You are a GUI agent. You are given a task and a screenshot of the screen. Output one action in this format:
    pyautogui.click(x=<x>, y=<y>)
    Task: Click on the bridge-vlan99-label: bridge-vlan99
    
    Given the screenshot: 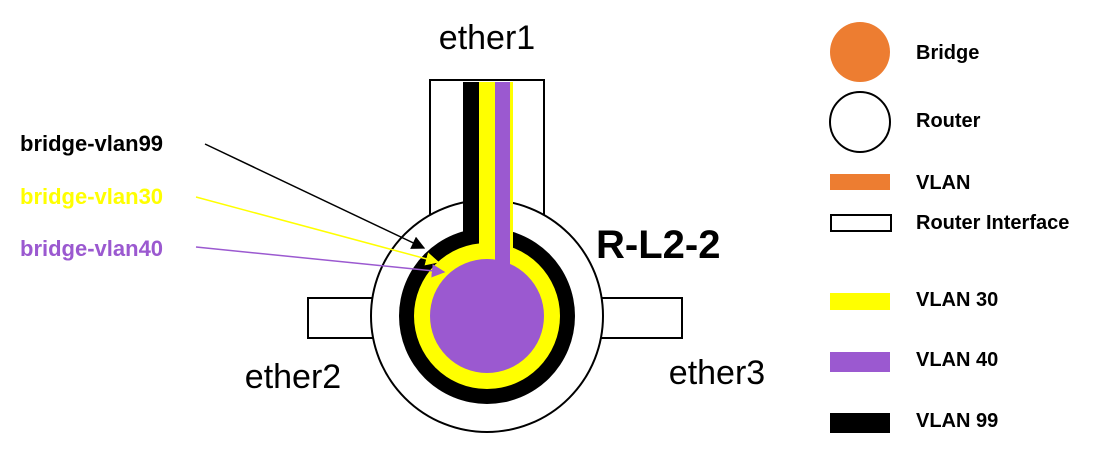 What is the action you would take?
    pyautogui.click(x=91, y=143)
    